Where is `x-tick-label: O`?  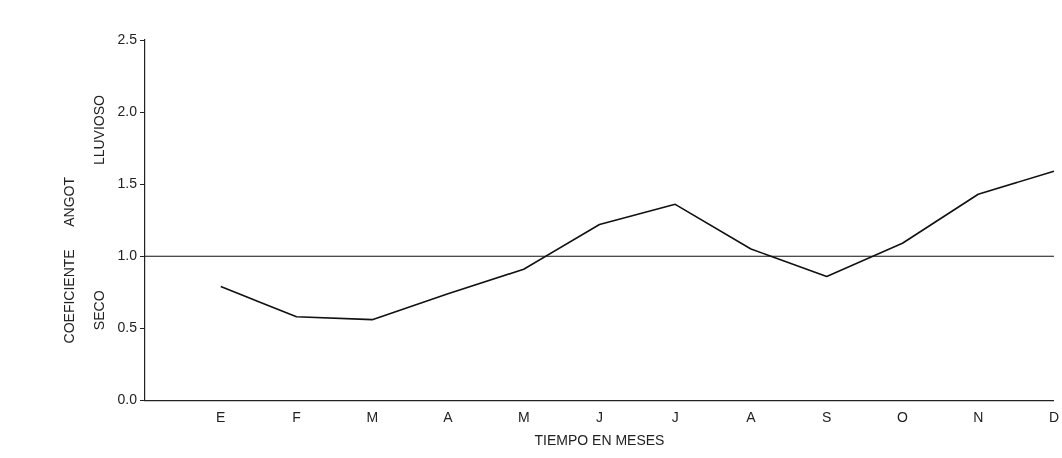
x-tick-label: O is located at coordinates (903, 416).